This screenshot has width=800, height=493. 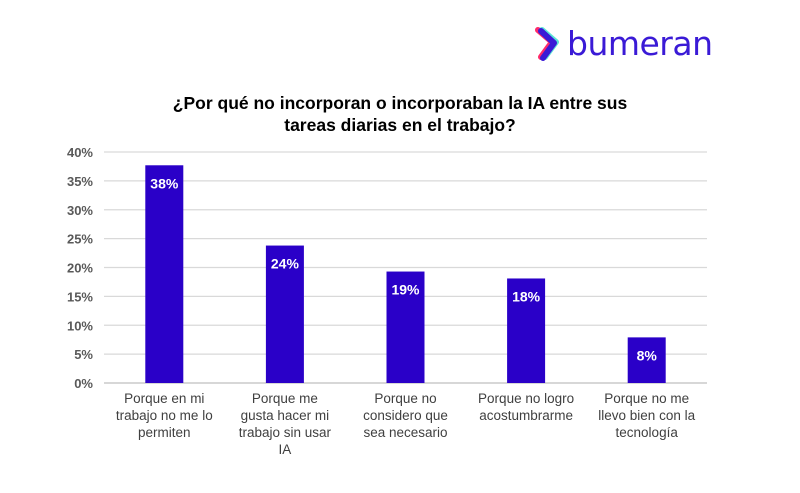 What do you see at coordinates (164, 432) in the screenshot?
I see `x-category-label-line: permiten` at bounding box center [164, 432].